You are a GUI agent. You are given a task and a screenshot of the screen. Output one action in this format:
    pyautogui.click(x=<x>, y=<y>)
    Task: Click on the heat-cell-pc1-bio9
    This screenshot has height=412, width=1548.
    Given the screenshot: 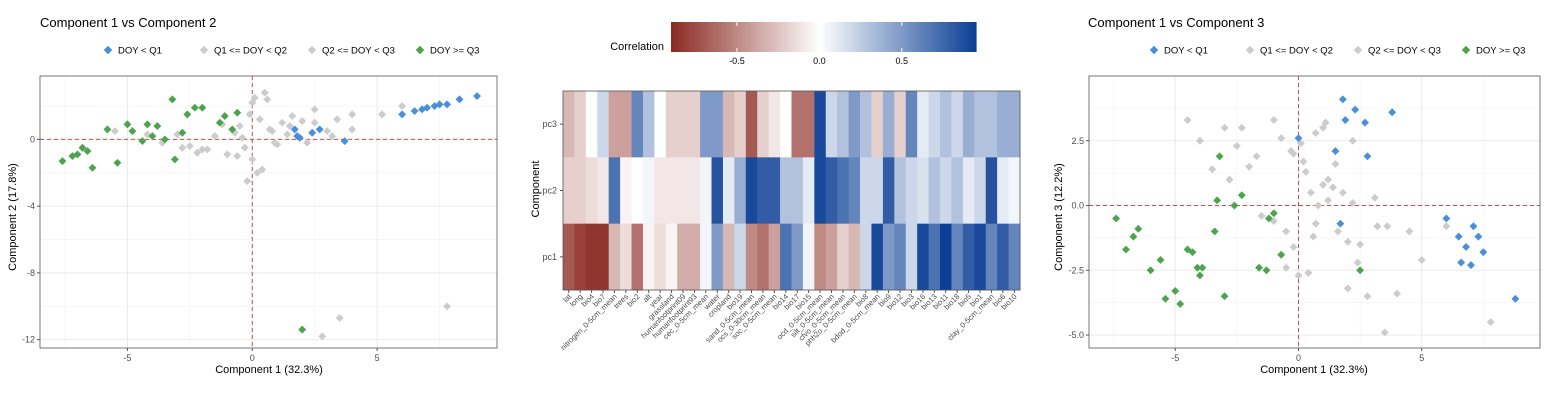 What is the action you would take?
    pyautogui.click(x=888, y=257)
    